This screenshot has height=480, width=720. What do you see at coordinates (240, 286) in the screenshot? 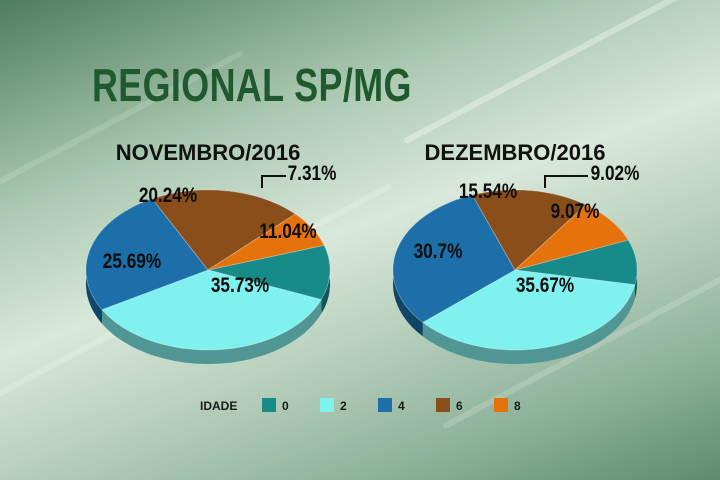
I see `data-label: 35.73%` at bounding box center [240, 286].